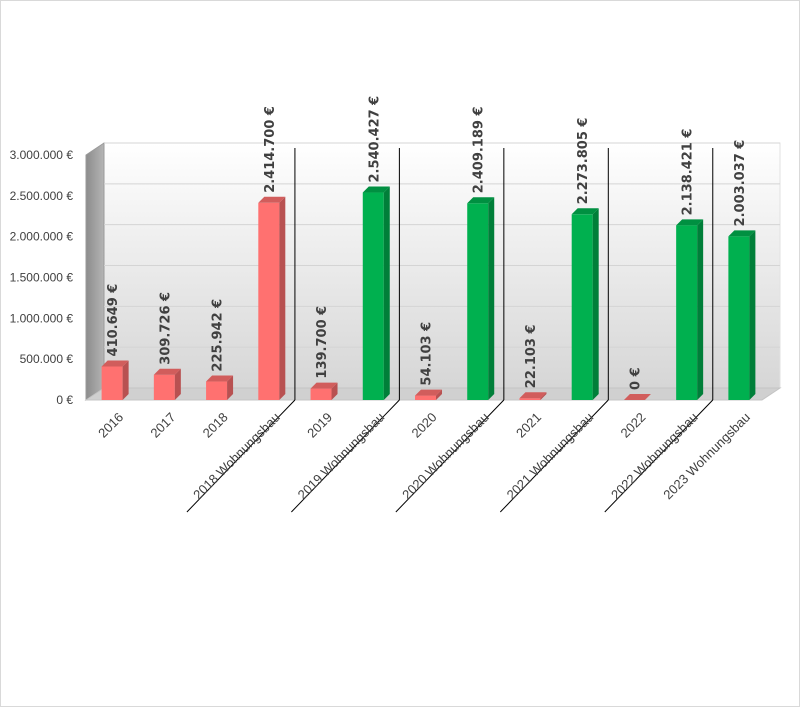 The height and width of the screenshot is (707, 800). Describe the element at coordinates (445, 456) in the screenshot. I see `x-tick-label: 2020 Wohnungsbau` at that location.